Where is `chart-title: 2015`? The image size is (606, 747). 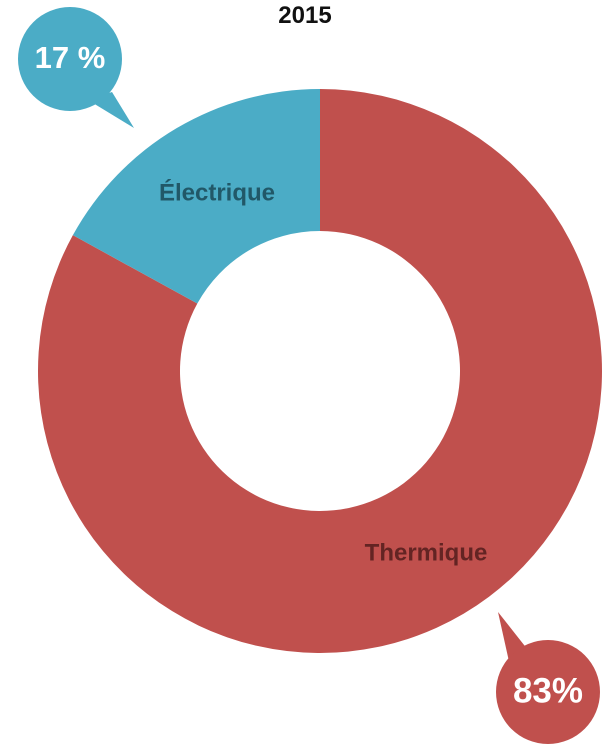 chart-title: 2015 is located at coordinates (304, 15).